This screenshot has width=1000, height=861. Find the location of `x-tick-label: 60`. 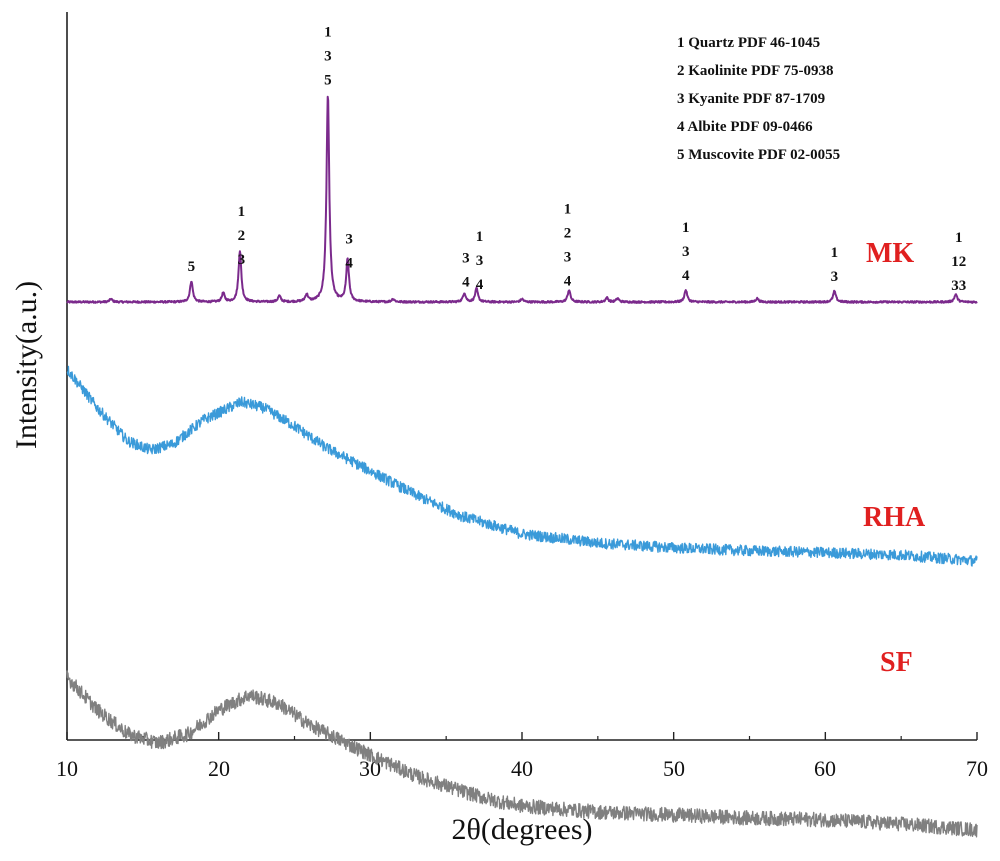

x-tick-label: 60 is located at coordinates (825, 768).